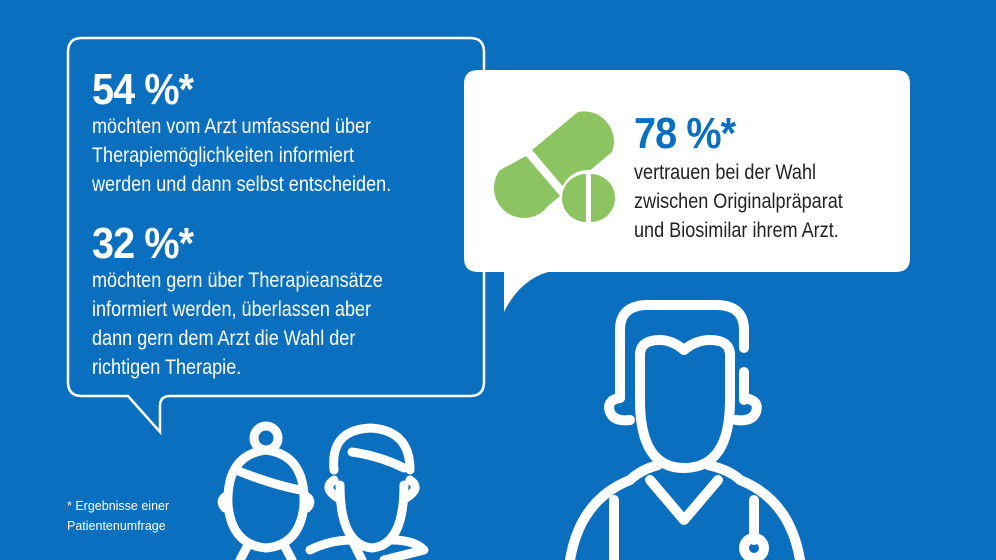 The width and height of the screenshot is (996, 560). Describe the element at coordinates (118, 516) in the screenshot. I see `footnote: * Ergebnisse einer Patientenumfrage` at that location.